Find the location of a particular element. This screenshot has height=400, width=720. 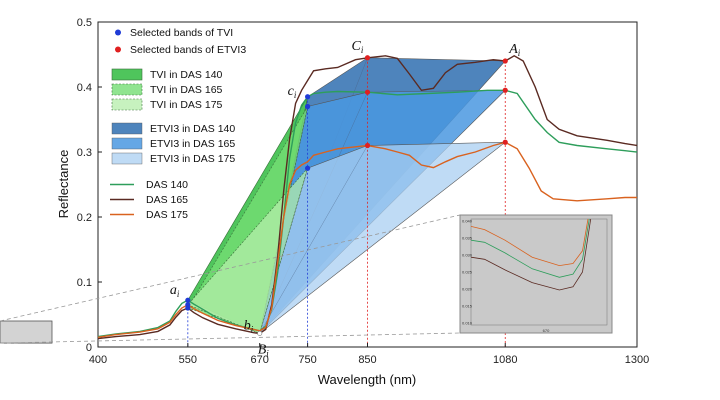

legend-tvi-entry: TVI in DAS 140 is located at coordinates (186, 75).